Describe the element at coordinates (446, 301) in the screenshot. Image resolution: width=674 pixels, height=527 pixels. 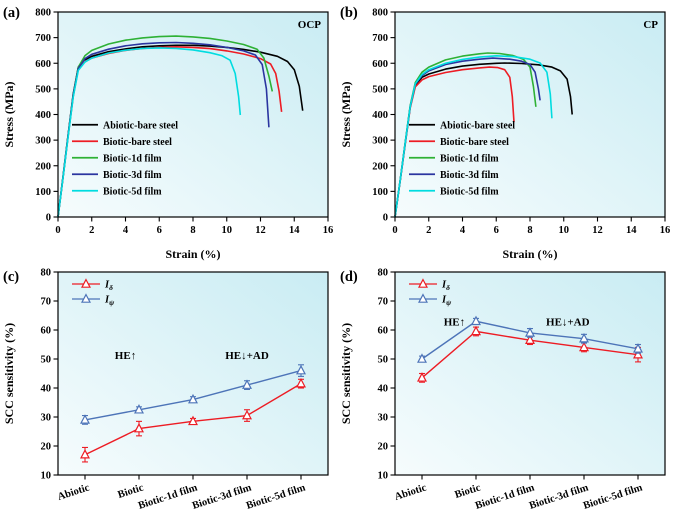
I see `legend-label: Iψ` at that location.